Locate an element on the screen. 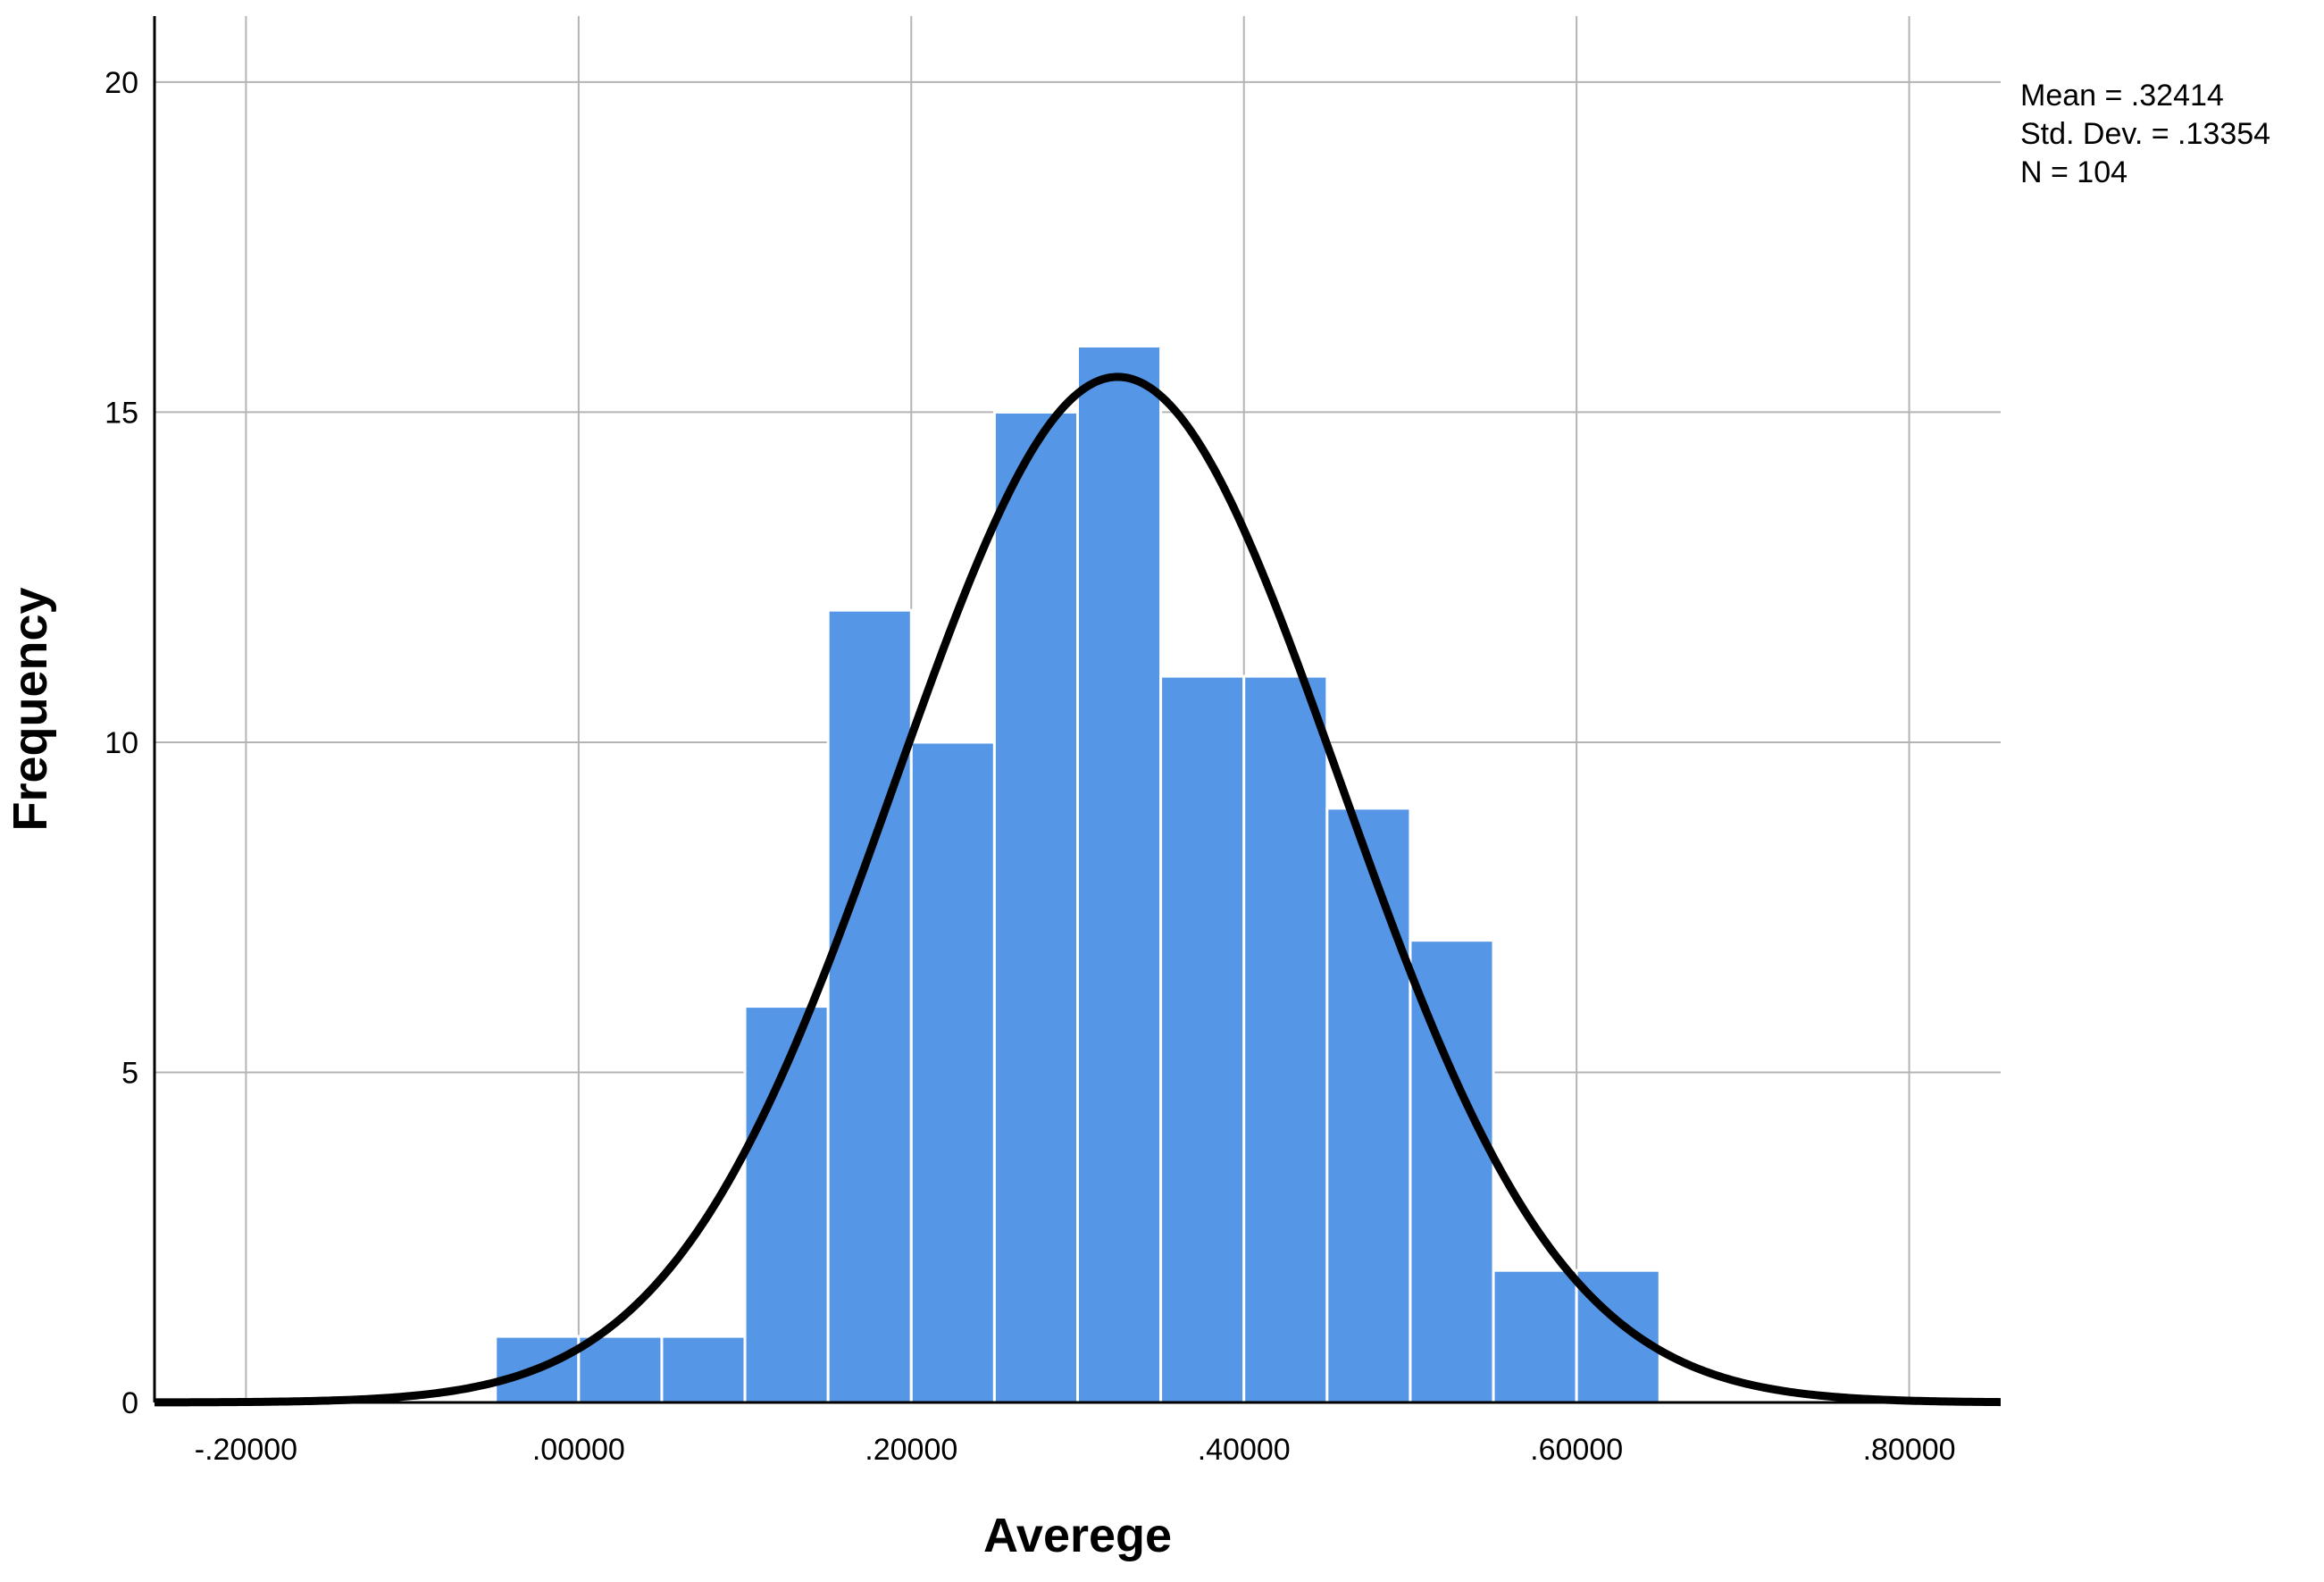 This screenshot has height=1582, width=2324. x-tick-label: .60000 is located at coordinates (1576, 1450).